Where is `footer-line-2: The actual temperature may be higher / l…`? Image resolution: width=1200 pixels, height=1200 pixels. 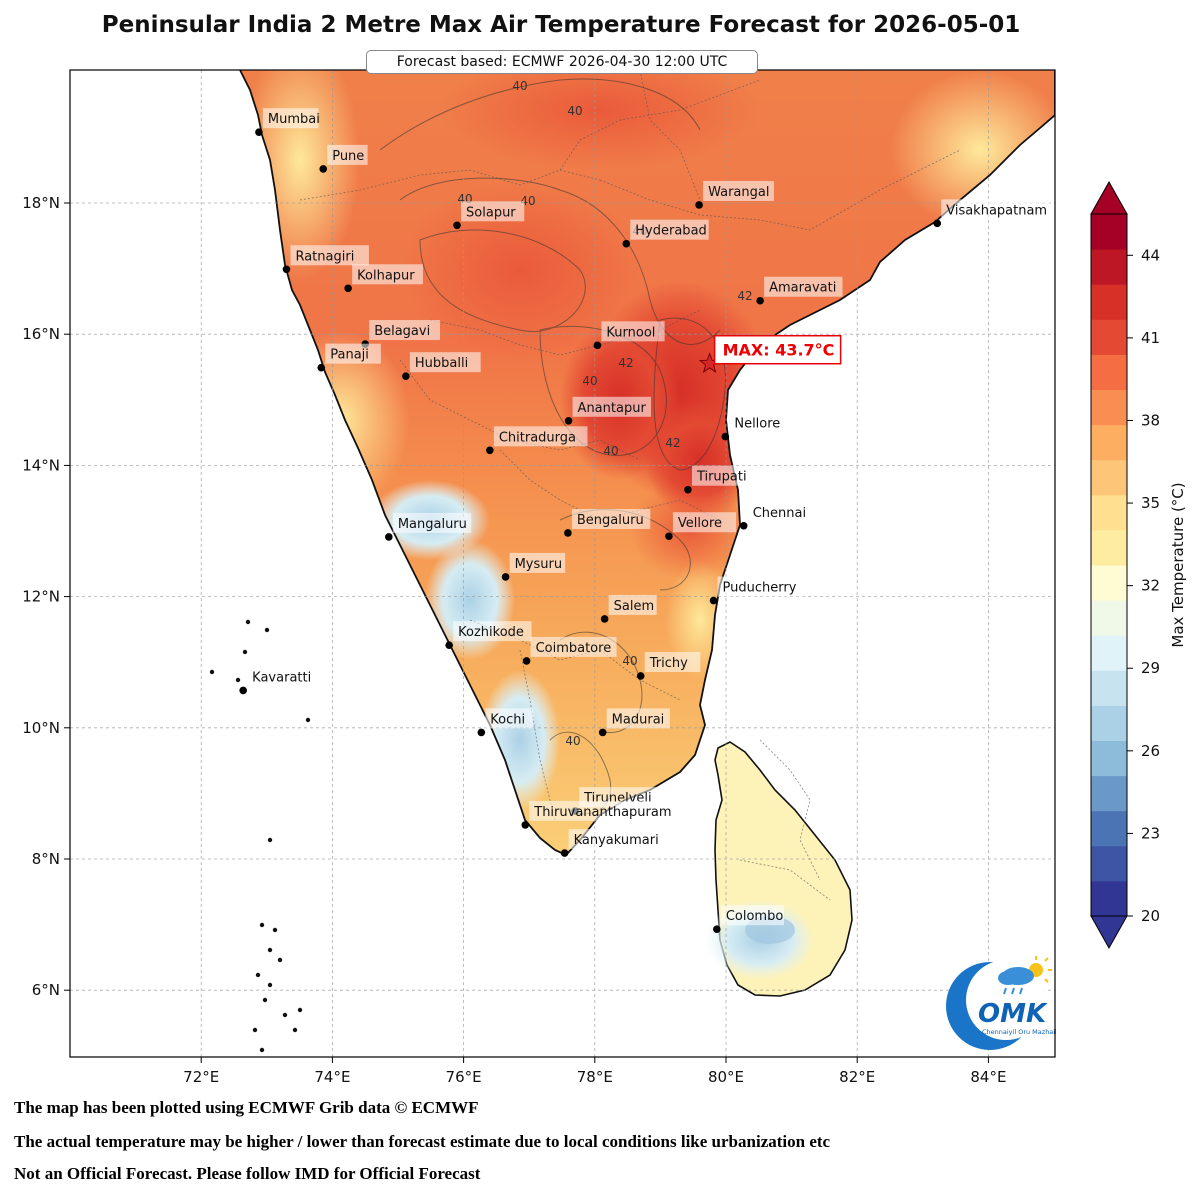 footer-line-2: The actual temperature may be higher / l… is located at coordinates (422, 1141).